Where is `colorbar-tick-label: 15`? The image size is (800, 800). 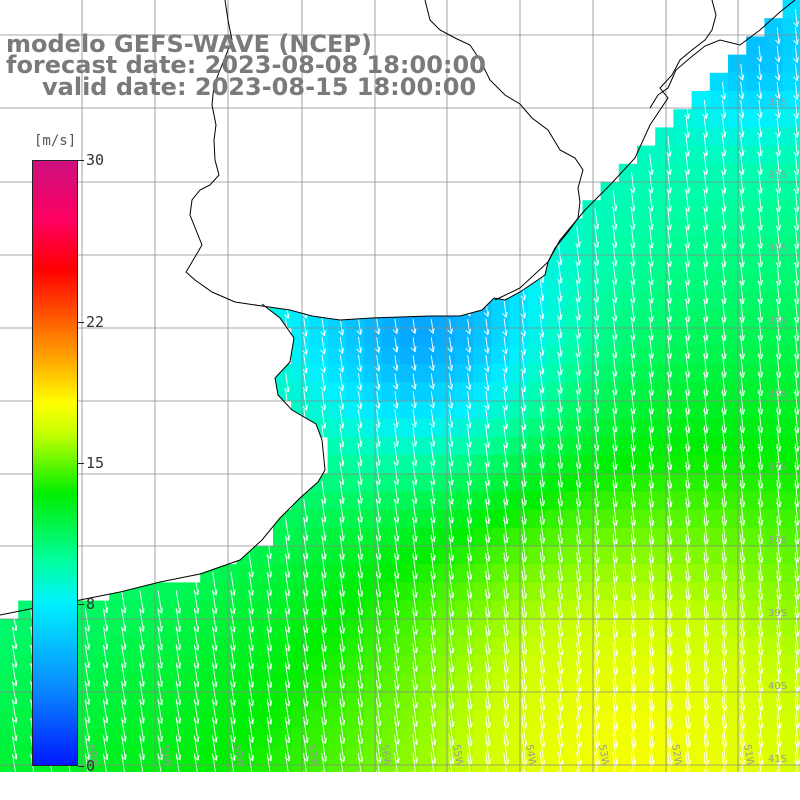 colorbar-tick-label: 15 is located at coordinates (95, 463).